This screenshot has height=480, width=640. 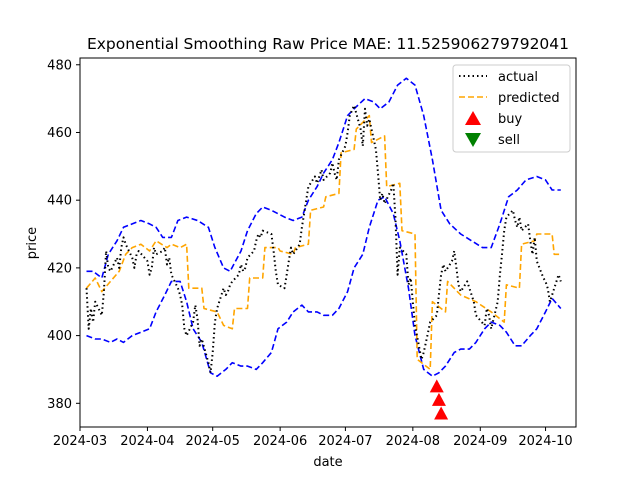 What do you see at coordinates (59, 404) in the screenshot?
I see `y-tick-label: 380` at bounding box center [59, 404].